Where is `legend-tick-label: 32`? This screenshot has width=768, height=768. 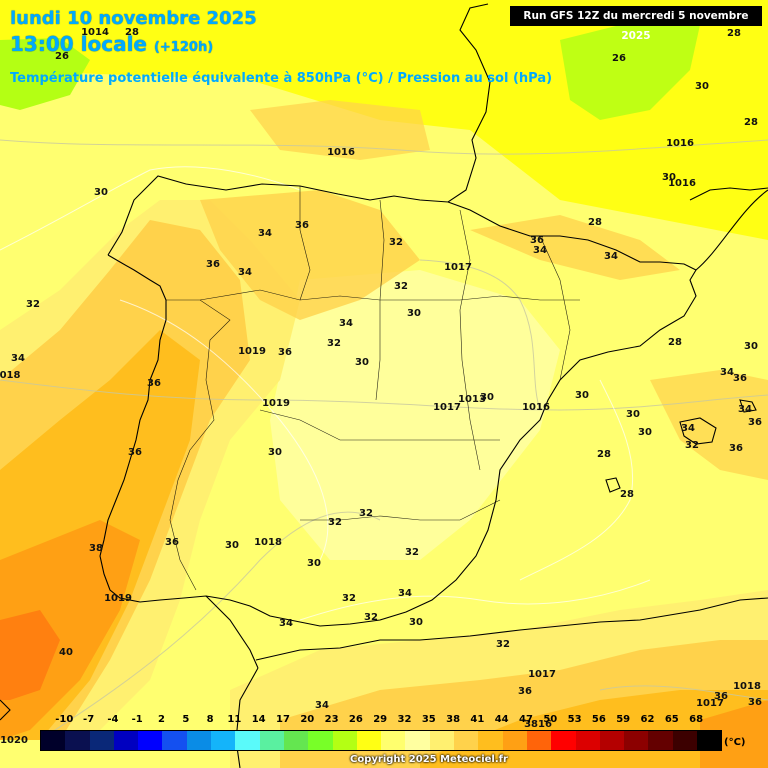 legend-tick-label: 32 is located at coordinates (404, 719).